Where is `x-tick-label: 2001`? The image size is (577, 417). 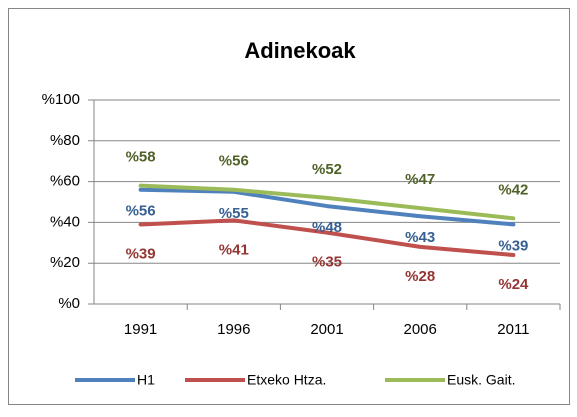 x-tick-label: 2001 is located at coordinates (326, 329).